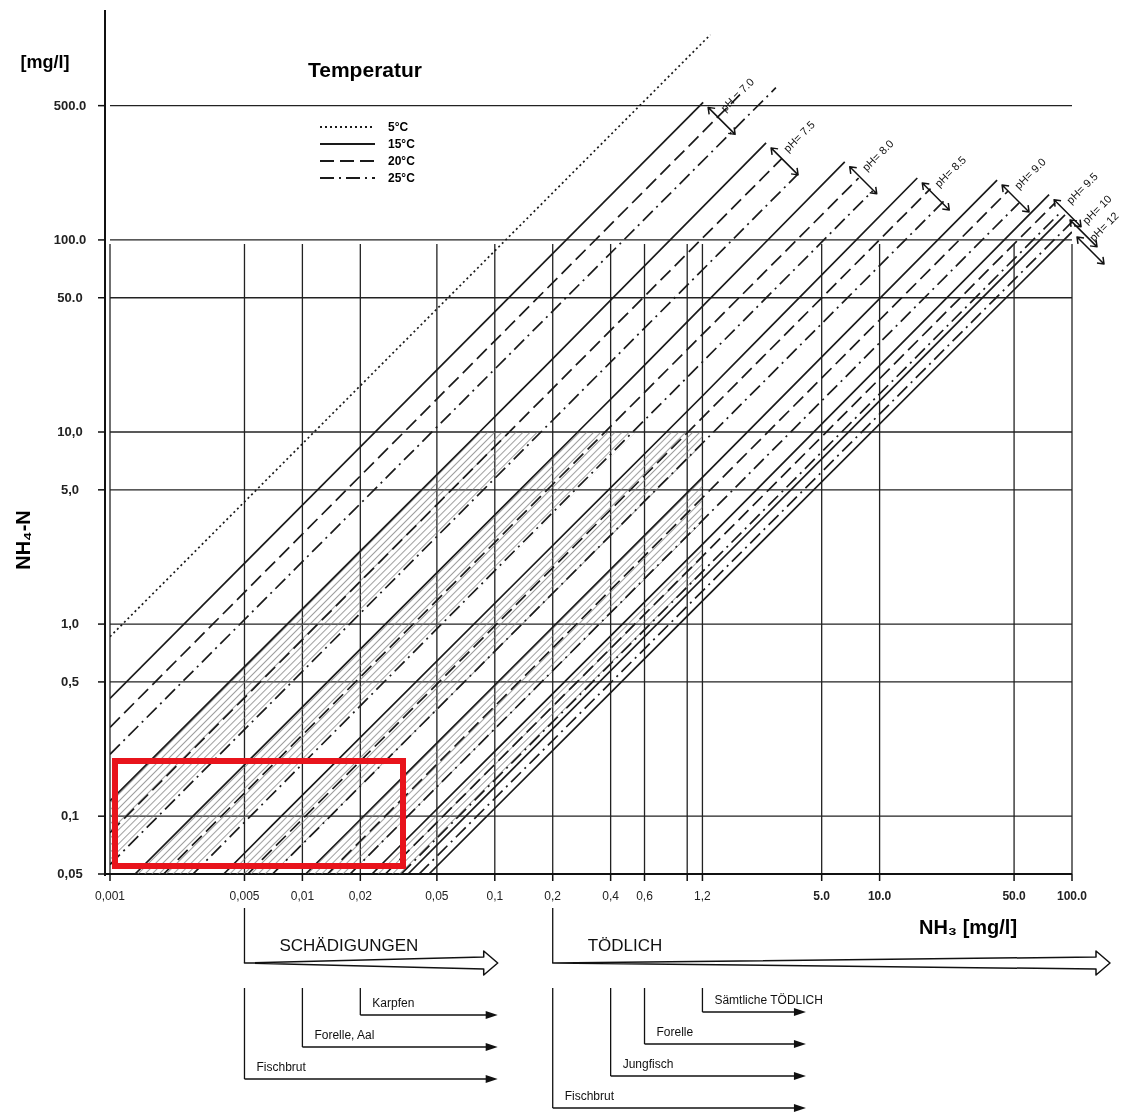  I want to click on y-tick-label: 0,1, so click(70, 816).